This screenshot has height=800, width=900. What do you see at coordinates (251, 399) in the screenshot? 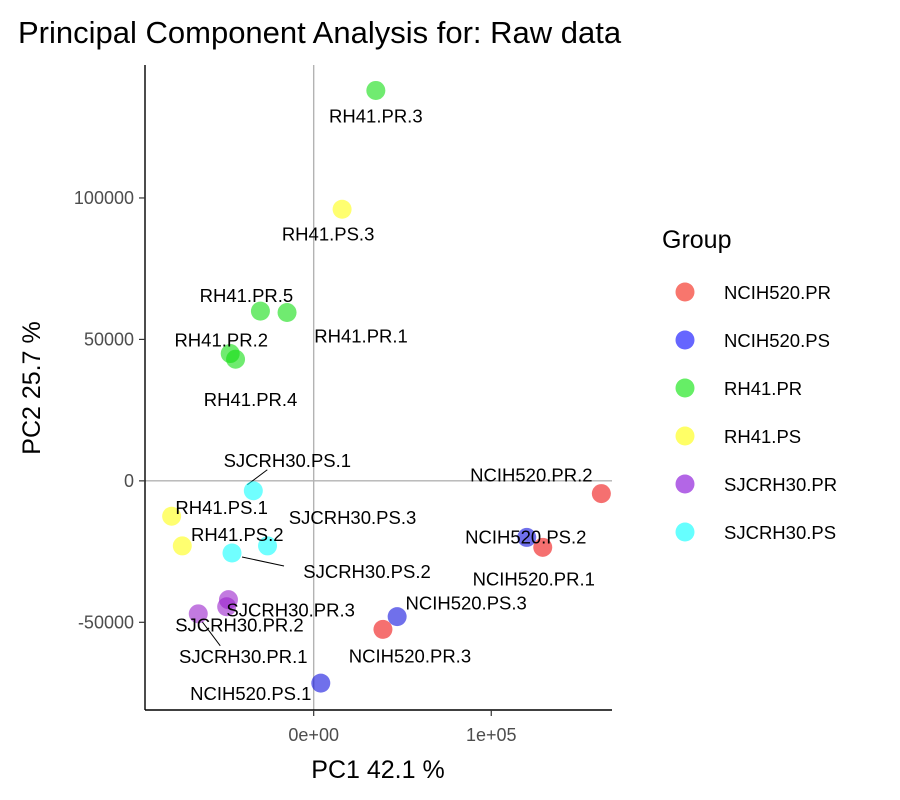
I see `point-label: RH41.PR.4` at bounding box center [251, 399].